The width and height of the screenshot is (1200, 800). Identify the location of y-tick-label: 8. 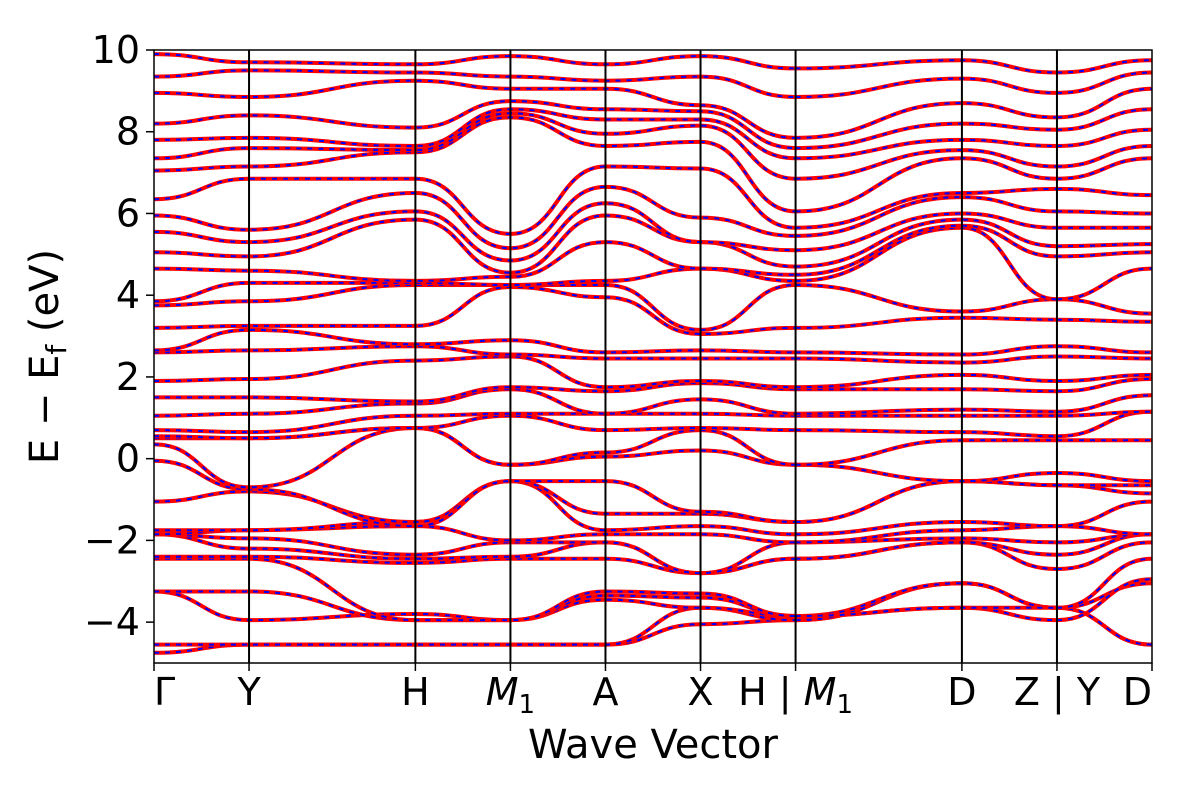
(128, 132).